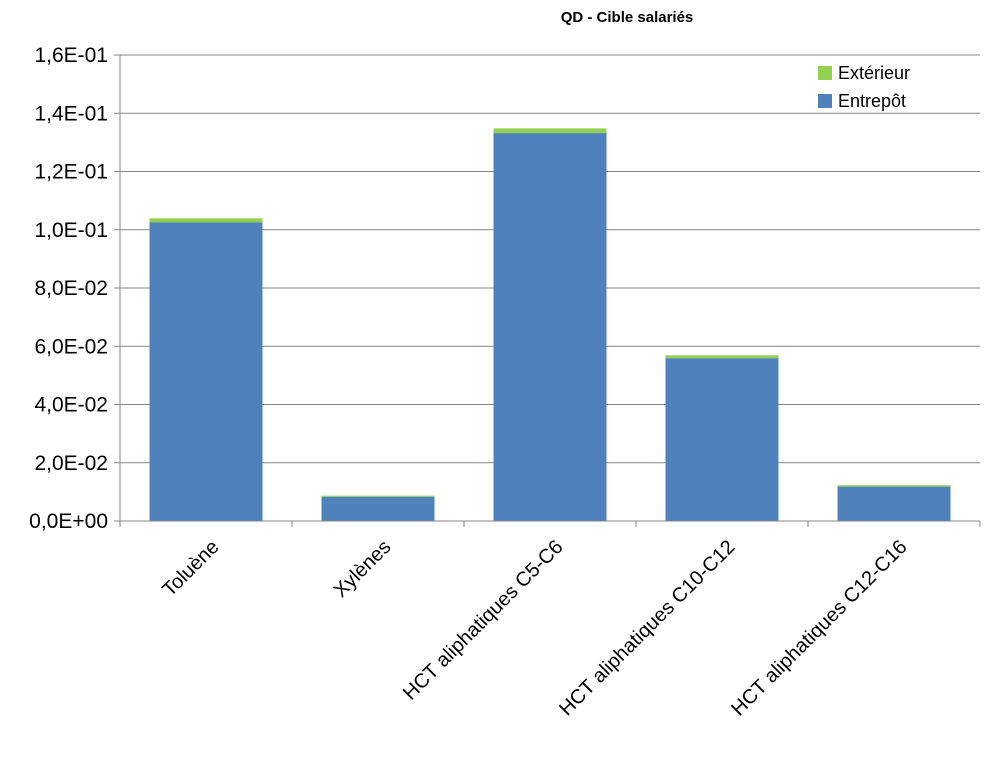 The height and width of the screenshot is (768, 984). I want to click on x-tick-label: Xylènes, so click(363, 569).